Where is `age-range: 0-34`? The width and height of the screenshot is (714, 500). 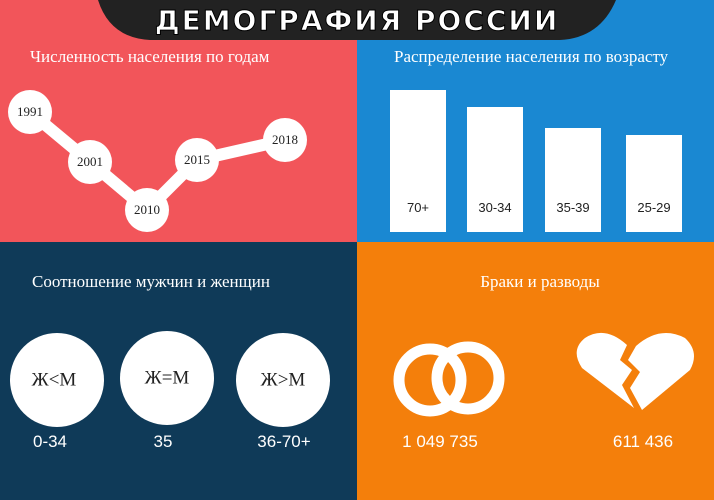
age-range: 0-34 is located at coordinates (50, 441).